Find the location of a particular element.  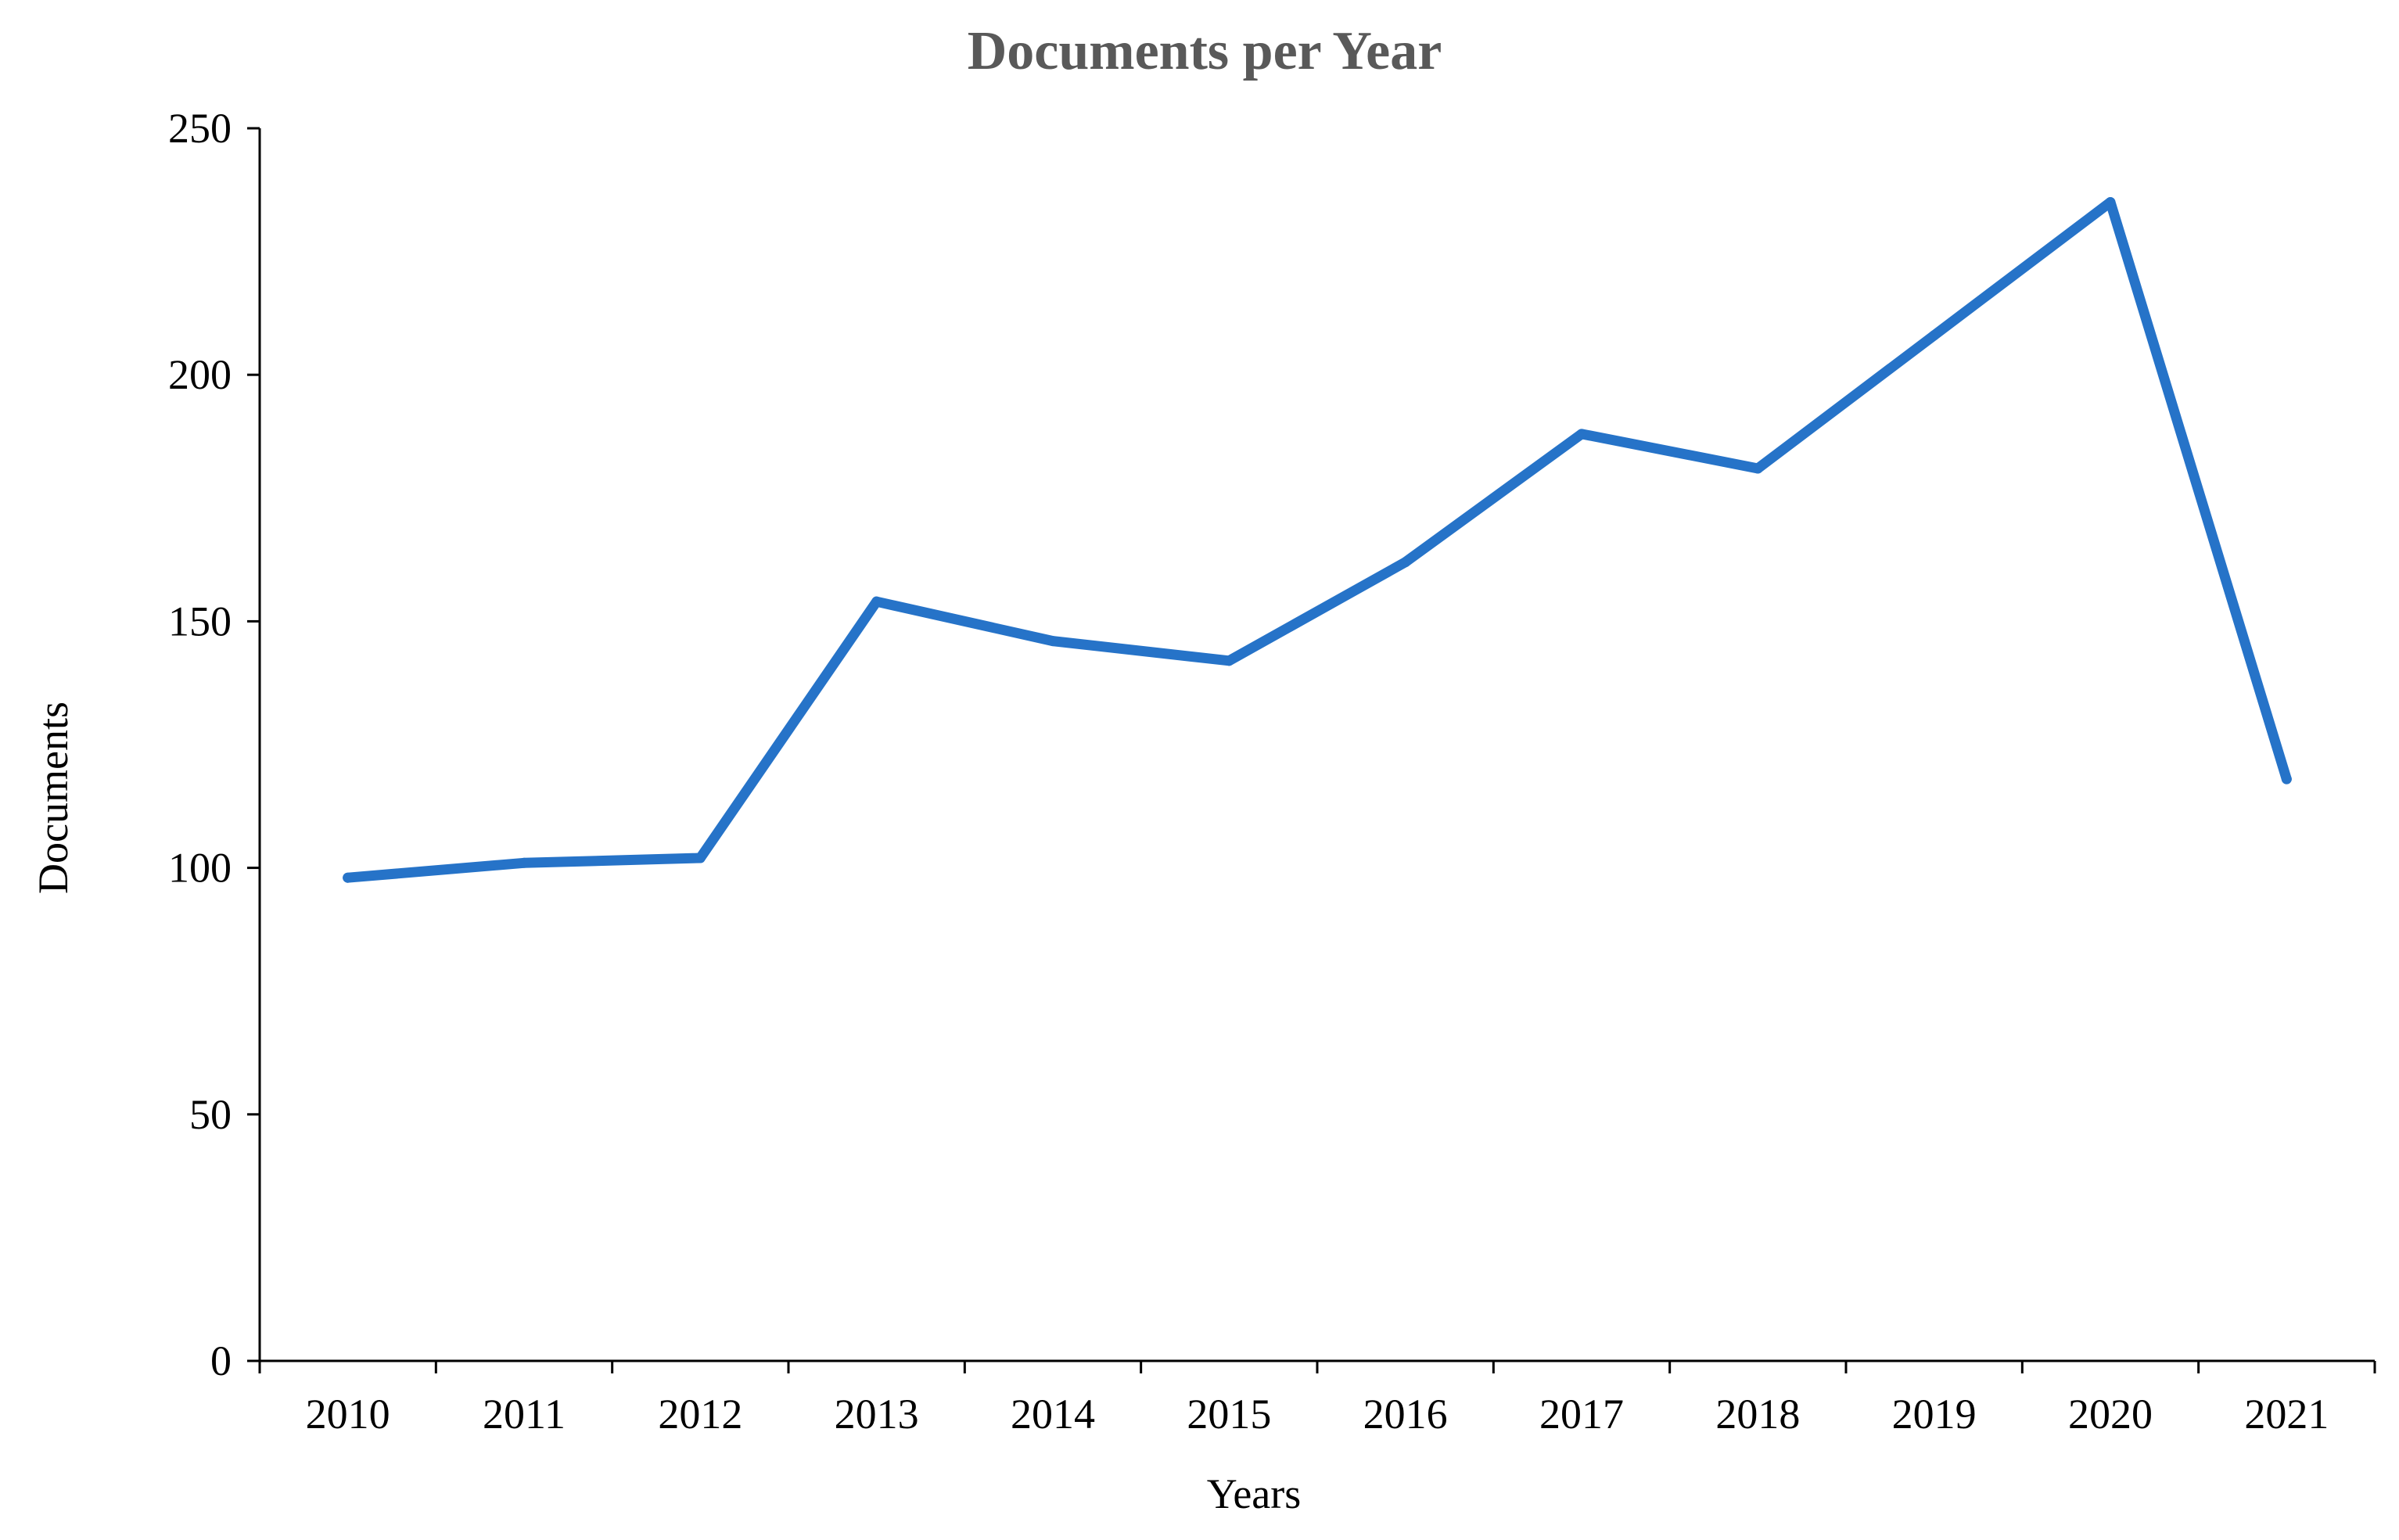

y-tick-label: 50 is located at coordinates (210, 1114).